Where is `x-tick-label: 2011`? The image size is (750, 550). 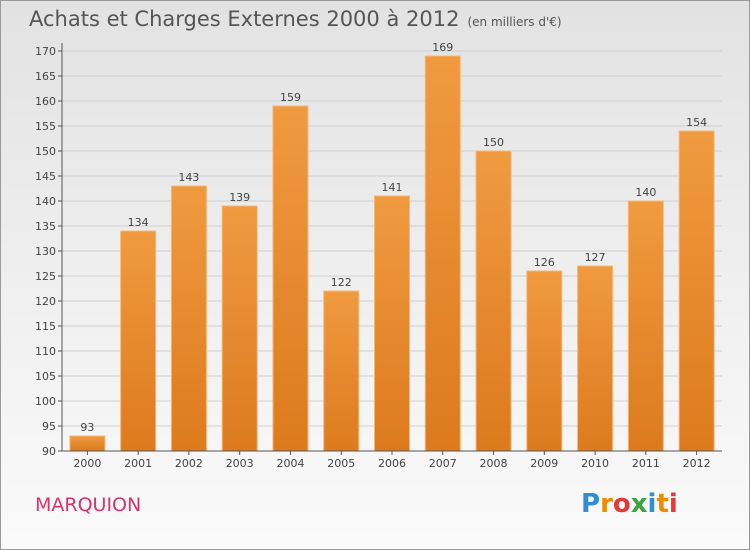 x-tick-label: 2011 is located at coordinates (646, 463).